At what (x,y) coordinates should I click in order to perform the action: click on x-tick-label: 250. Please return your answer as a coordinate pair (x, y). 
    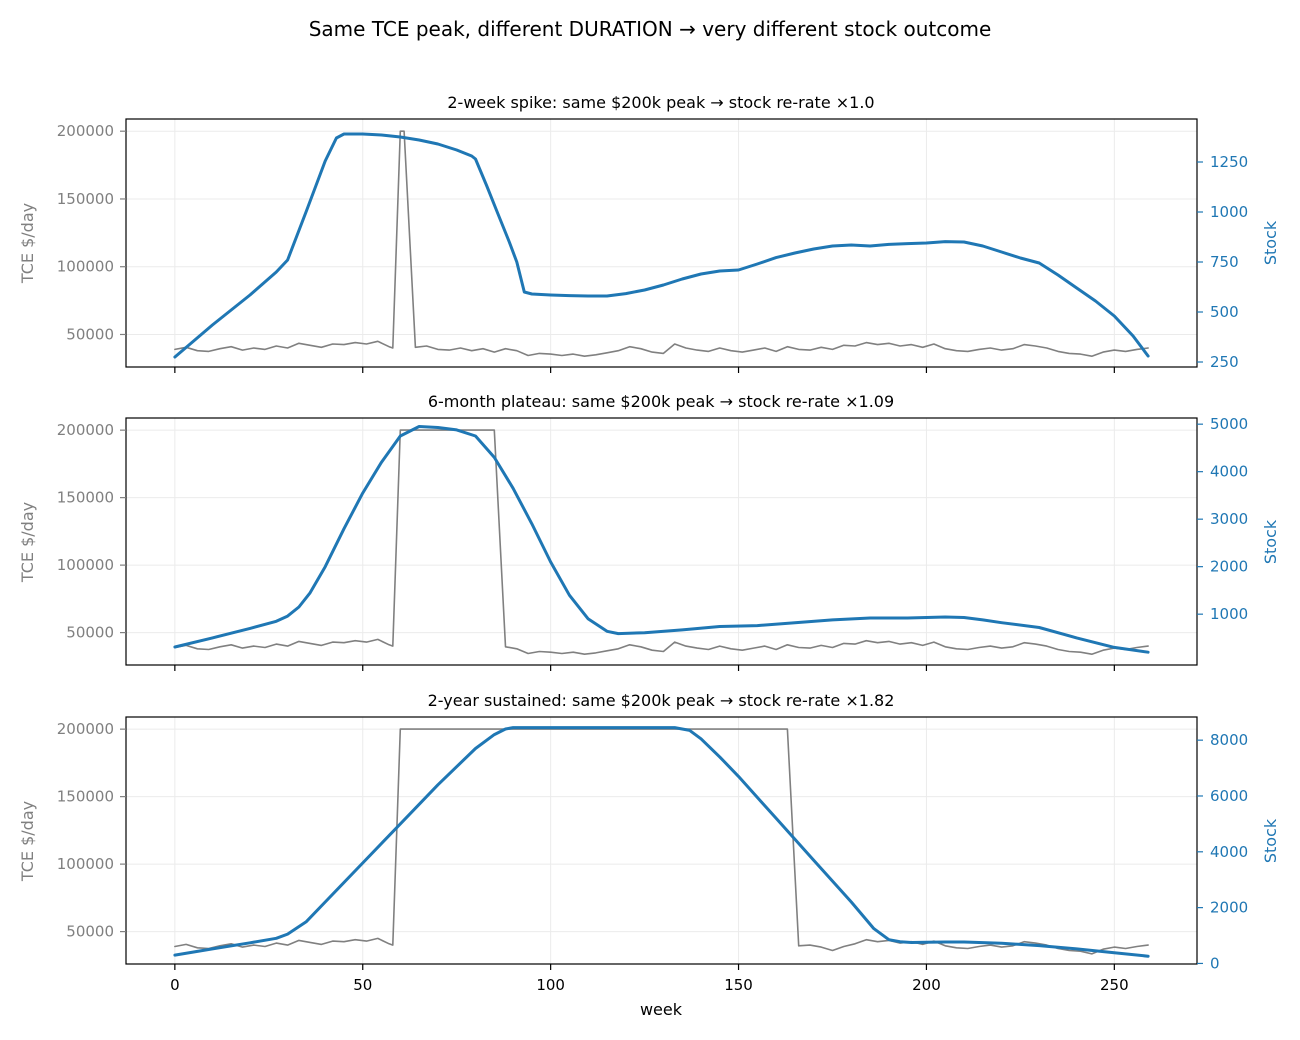
    Looking at the image, I should click on (1114, 985).